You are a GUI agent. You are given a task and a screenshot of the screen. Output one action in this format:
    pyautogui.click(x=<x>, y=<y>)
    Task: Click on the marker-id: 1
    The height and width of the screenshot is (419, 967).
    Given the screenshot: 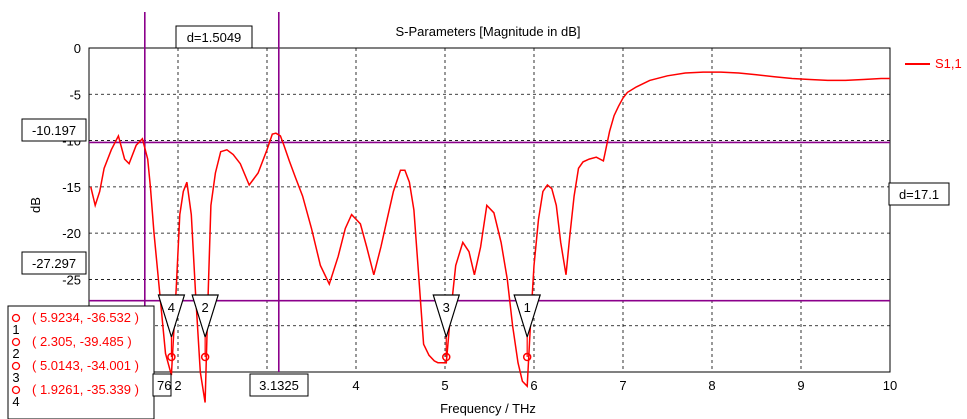 What is the action you would take?
    pyautogui.click(x=527, y=307)
    